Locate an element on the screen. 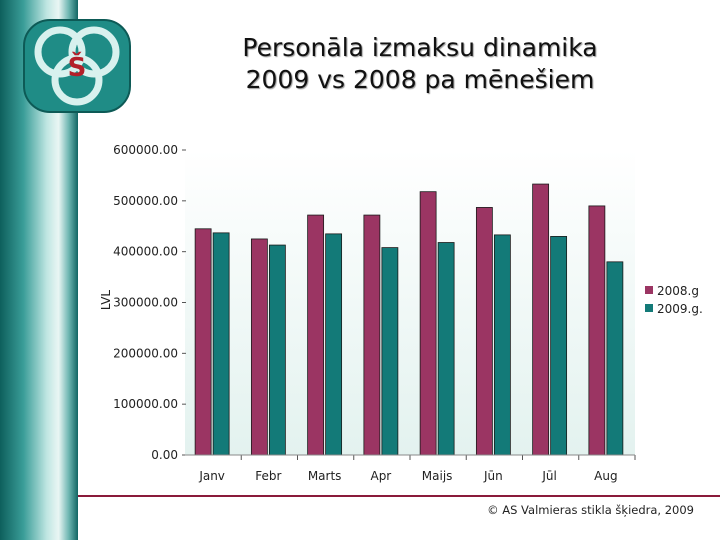 This screenshot has height=540, width=720. legend: 2008.g 2009.g. is located at coordinates (674, 300).